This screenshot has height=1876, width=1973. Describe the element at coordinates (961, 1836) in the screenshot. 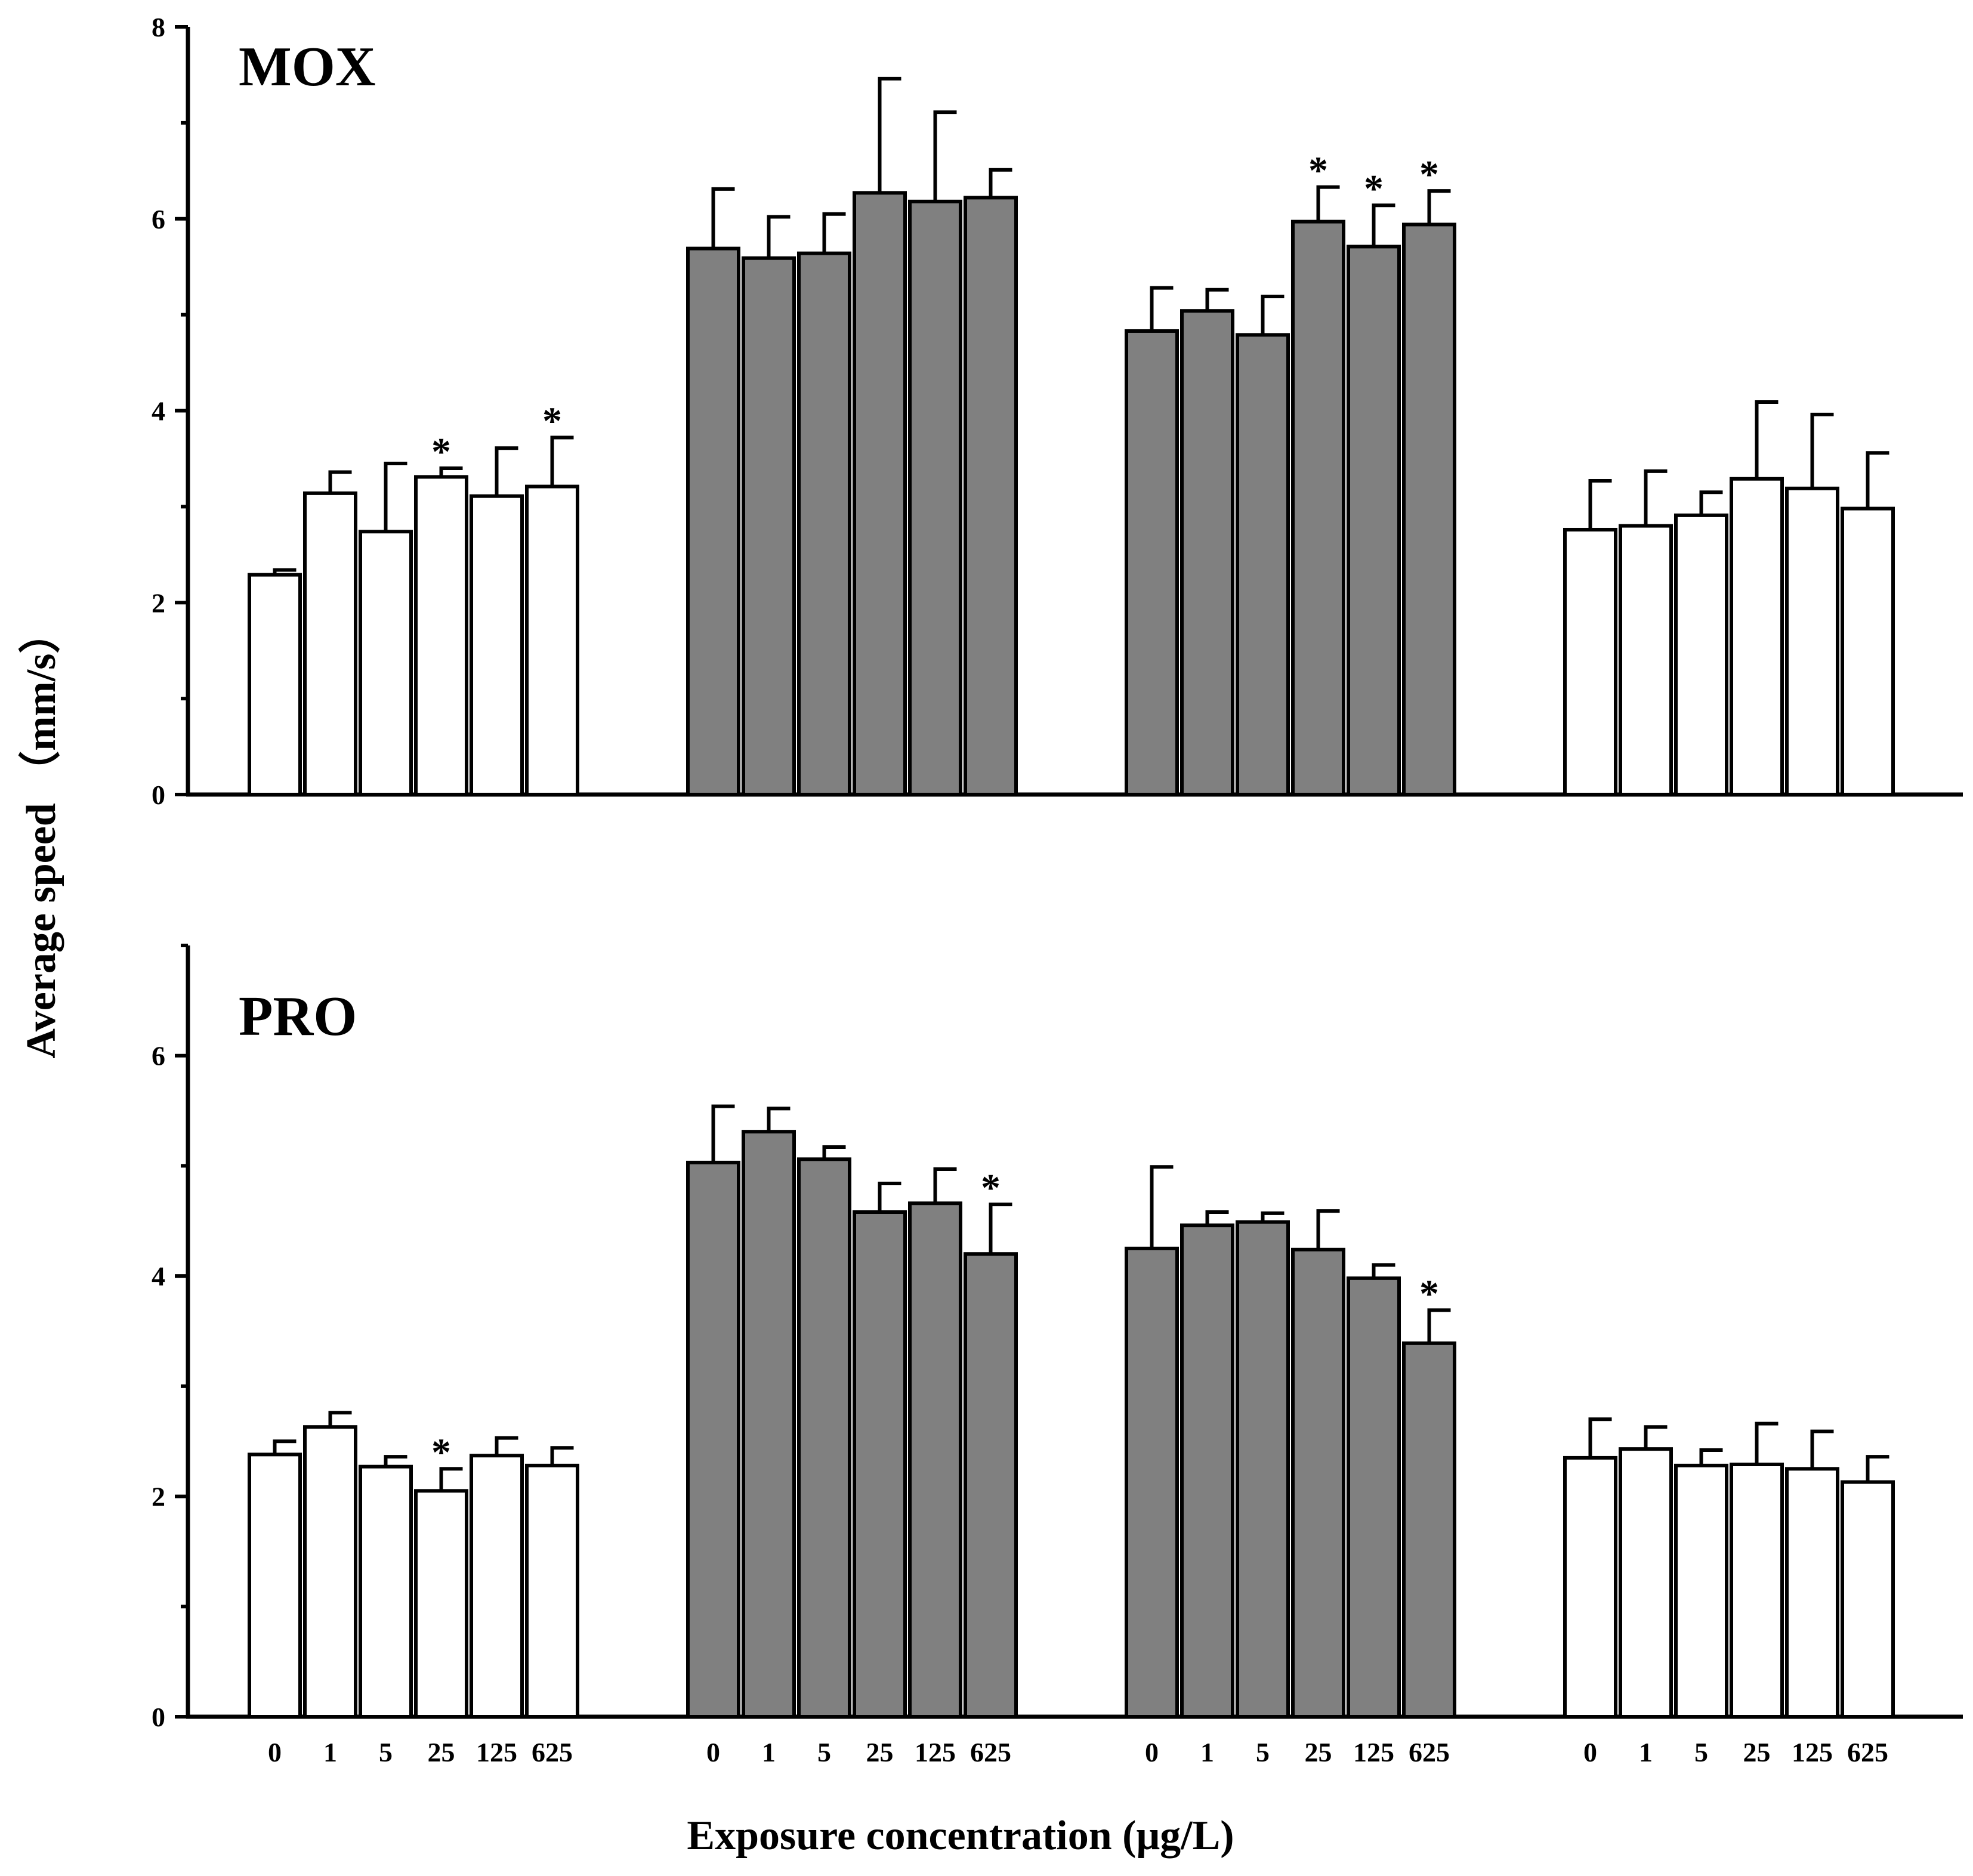

I see `x-axis-title: Exposure concentration (μg/L)` at that location.